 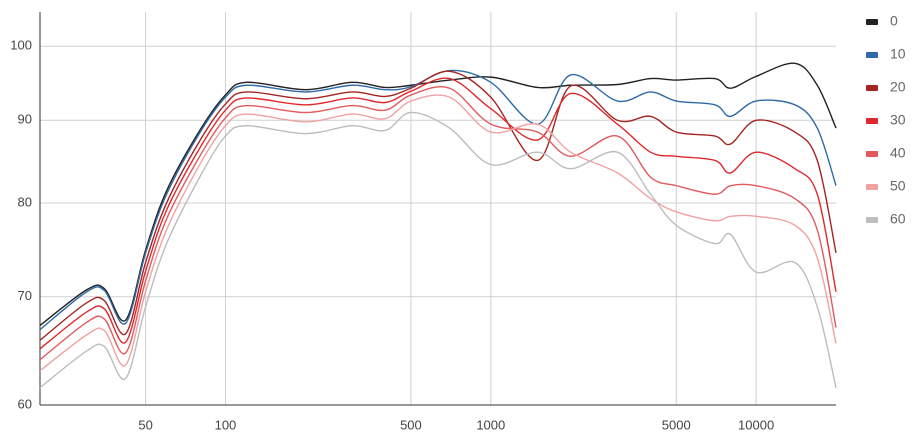 What do you see at coordinates (756, 424) in the screenshot?
I see `x-tick-label: 10000` at bounding box center [756, 424].